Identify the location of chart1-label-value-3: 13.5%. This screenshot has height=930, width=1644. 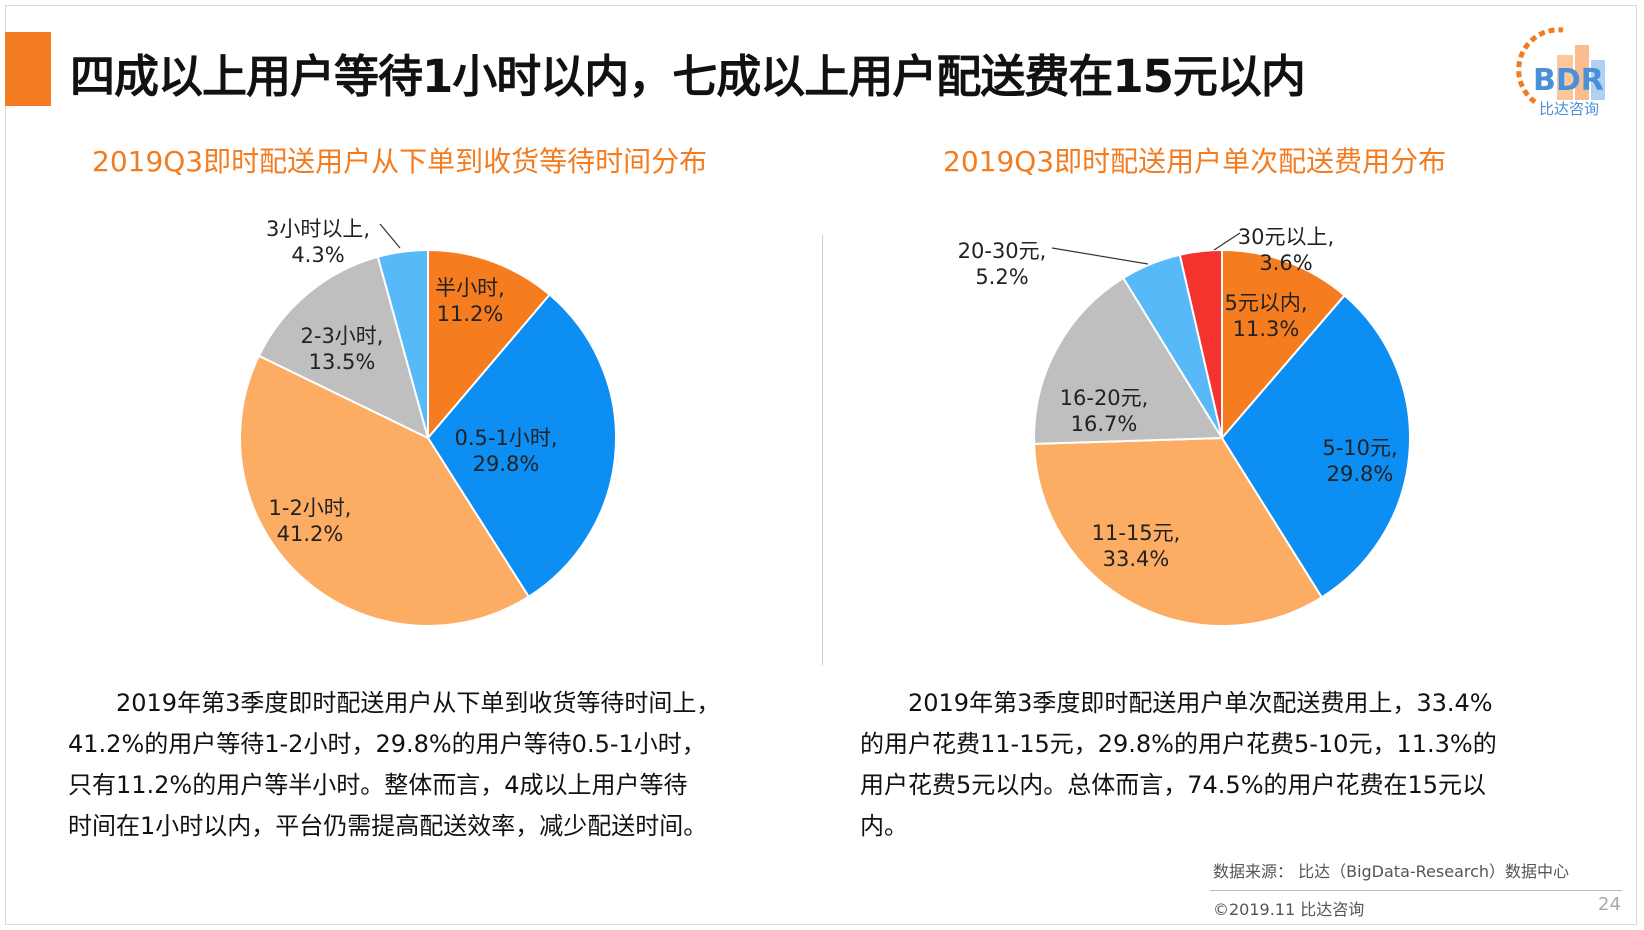
(342, 362).